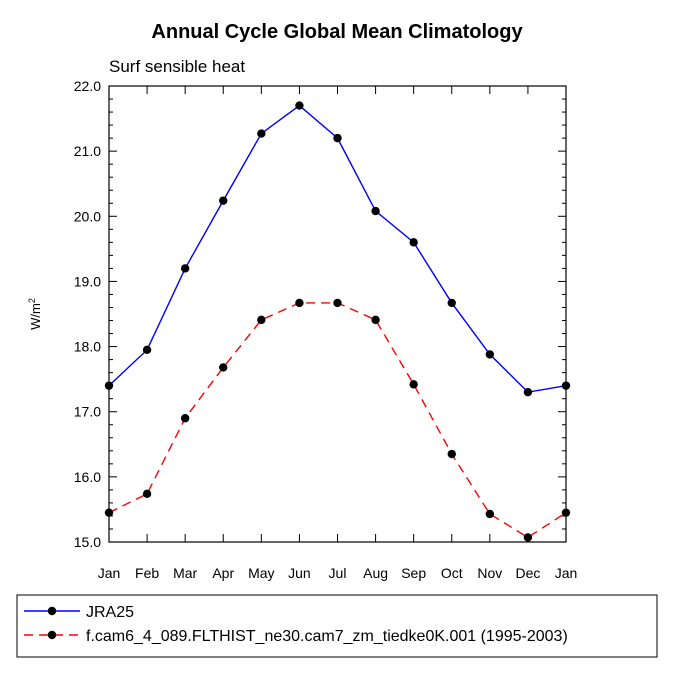 Image resolution: width=675 pixels, height=675 pixels. I want to click on x-tick-label: Aug, so click(375, 573).